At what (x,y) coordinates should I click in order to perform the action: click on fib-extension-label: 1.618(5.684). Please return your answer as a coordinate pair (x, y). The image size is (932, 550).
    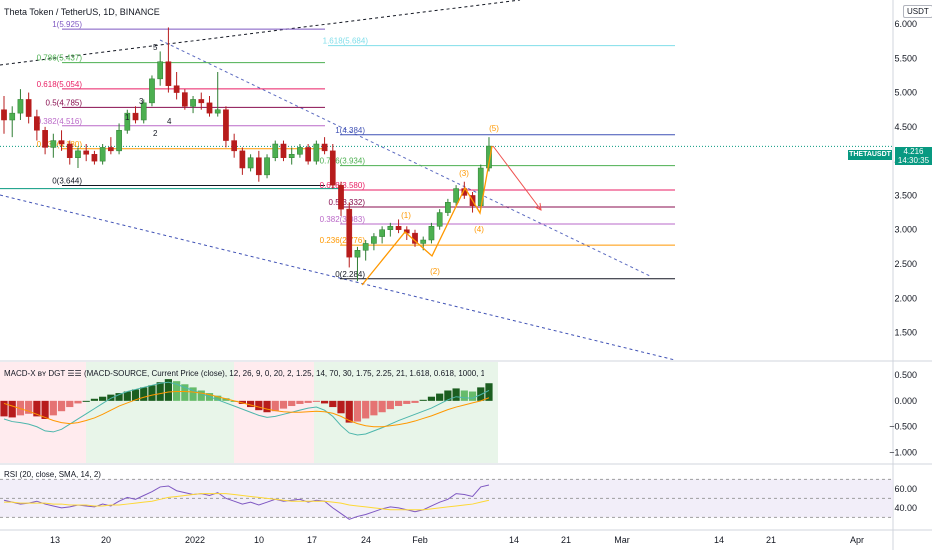
    Looking at the image, I should click on (346, 41).